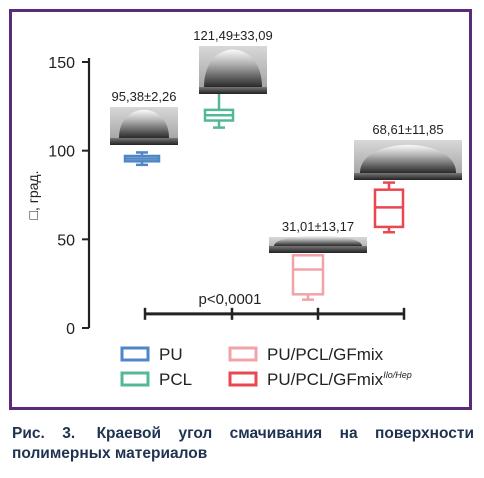  I want to click on legend-item-2: PCL, so click(156, 379).